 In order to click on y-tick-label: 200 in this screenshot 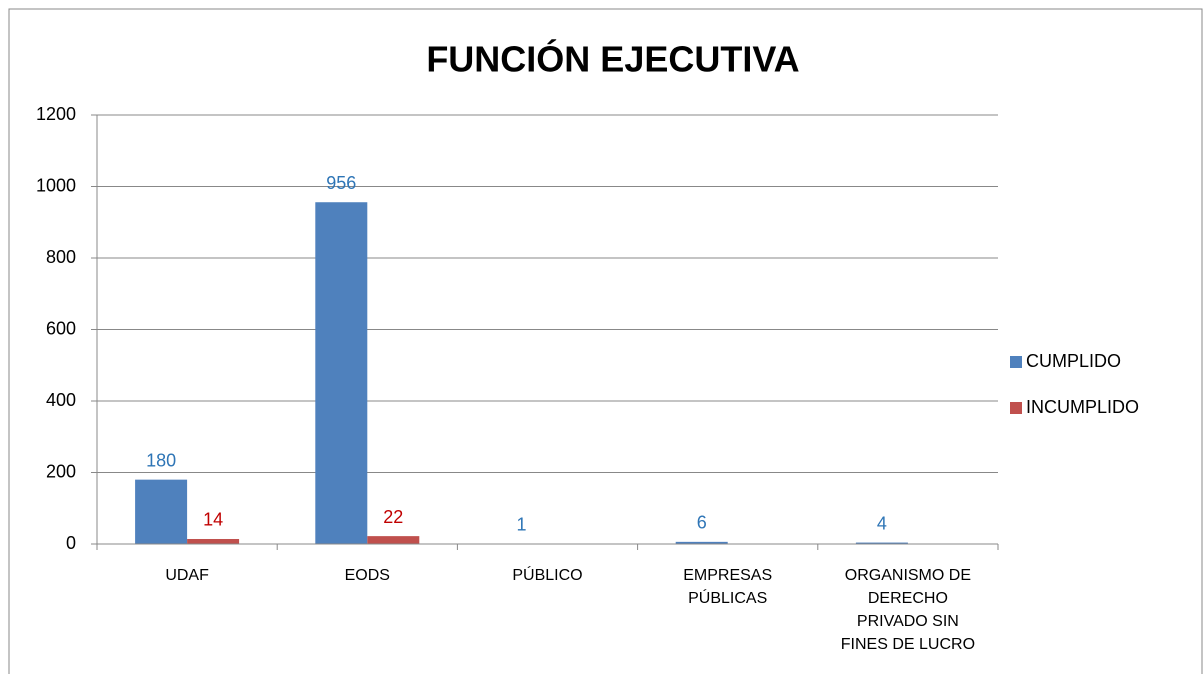, I will do `click(61, 471)`.